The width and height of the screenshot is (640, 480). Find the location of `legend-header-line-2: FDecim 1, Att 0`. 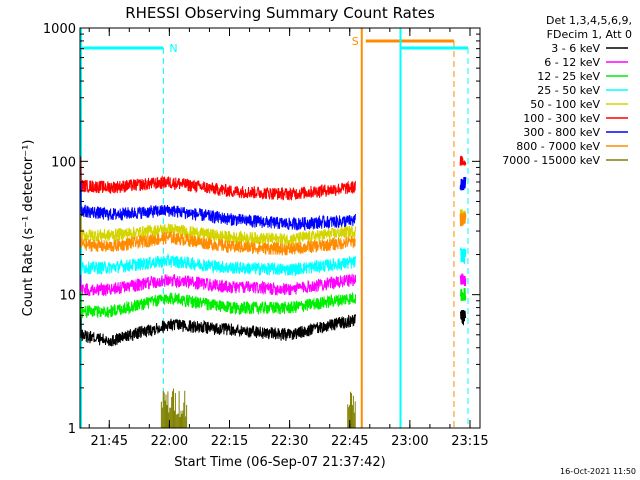

legend-header-line-2: FDecim 1, Att 0 is located at coordinates (589, 34).